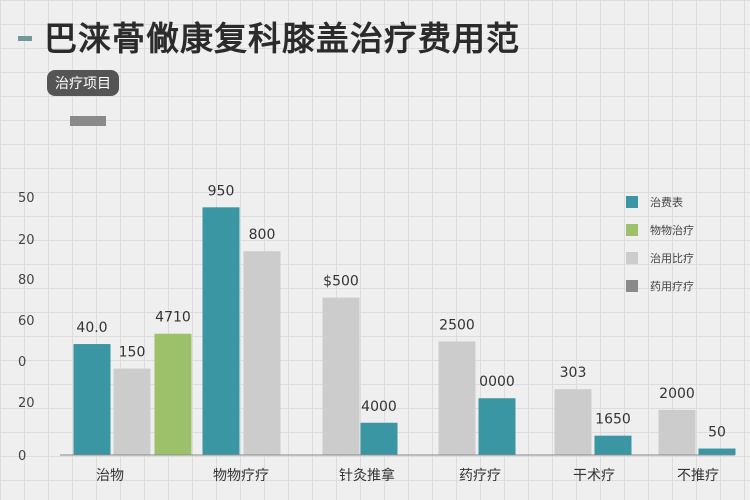  Describe the element at coordinates (132, 353) in the screenshot. I see `bar-value-label: 150` at that location.